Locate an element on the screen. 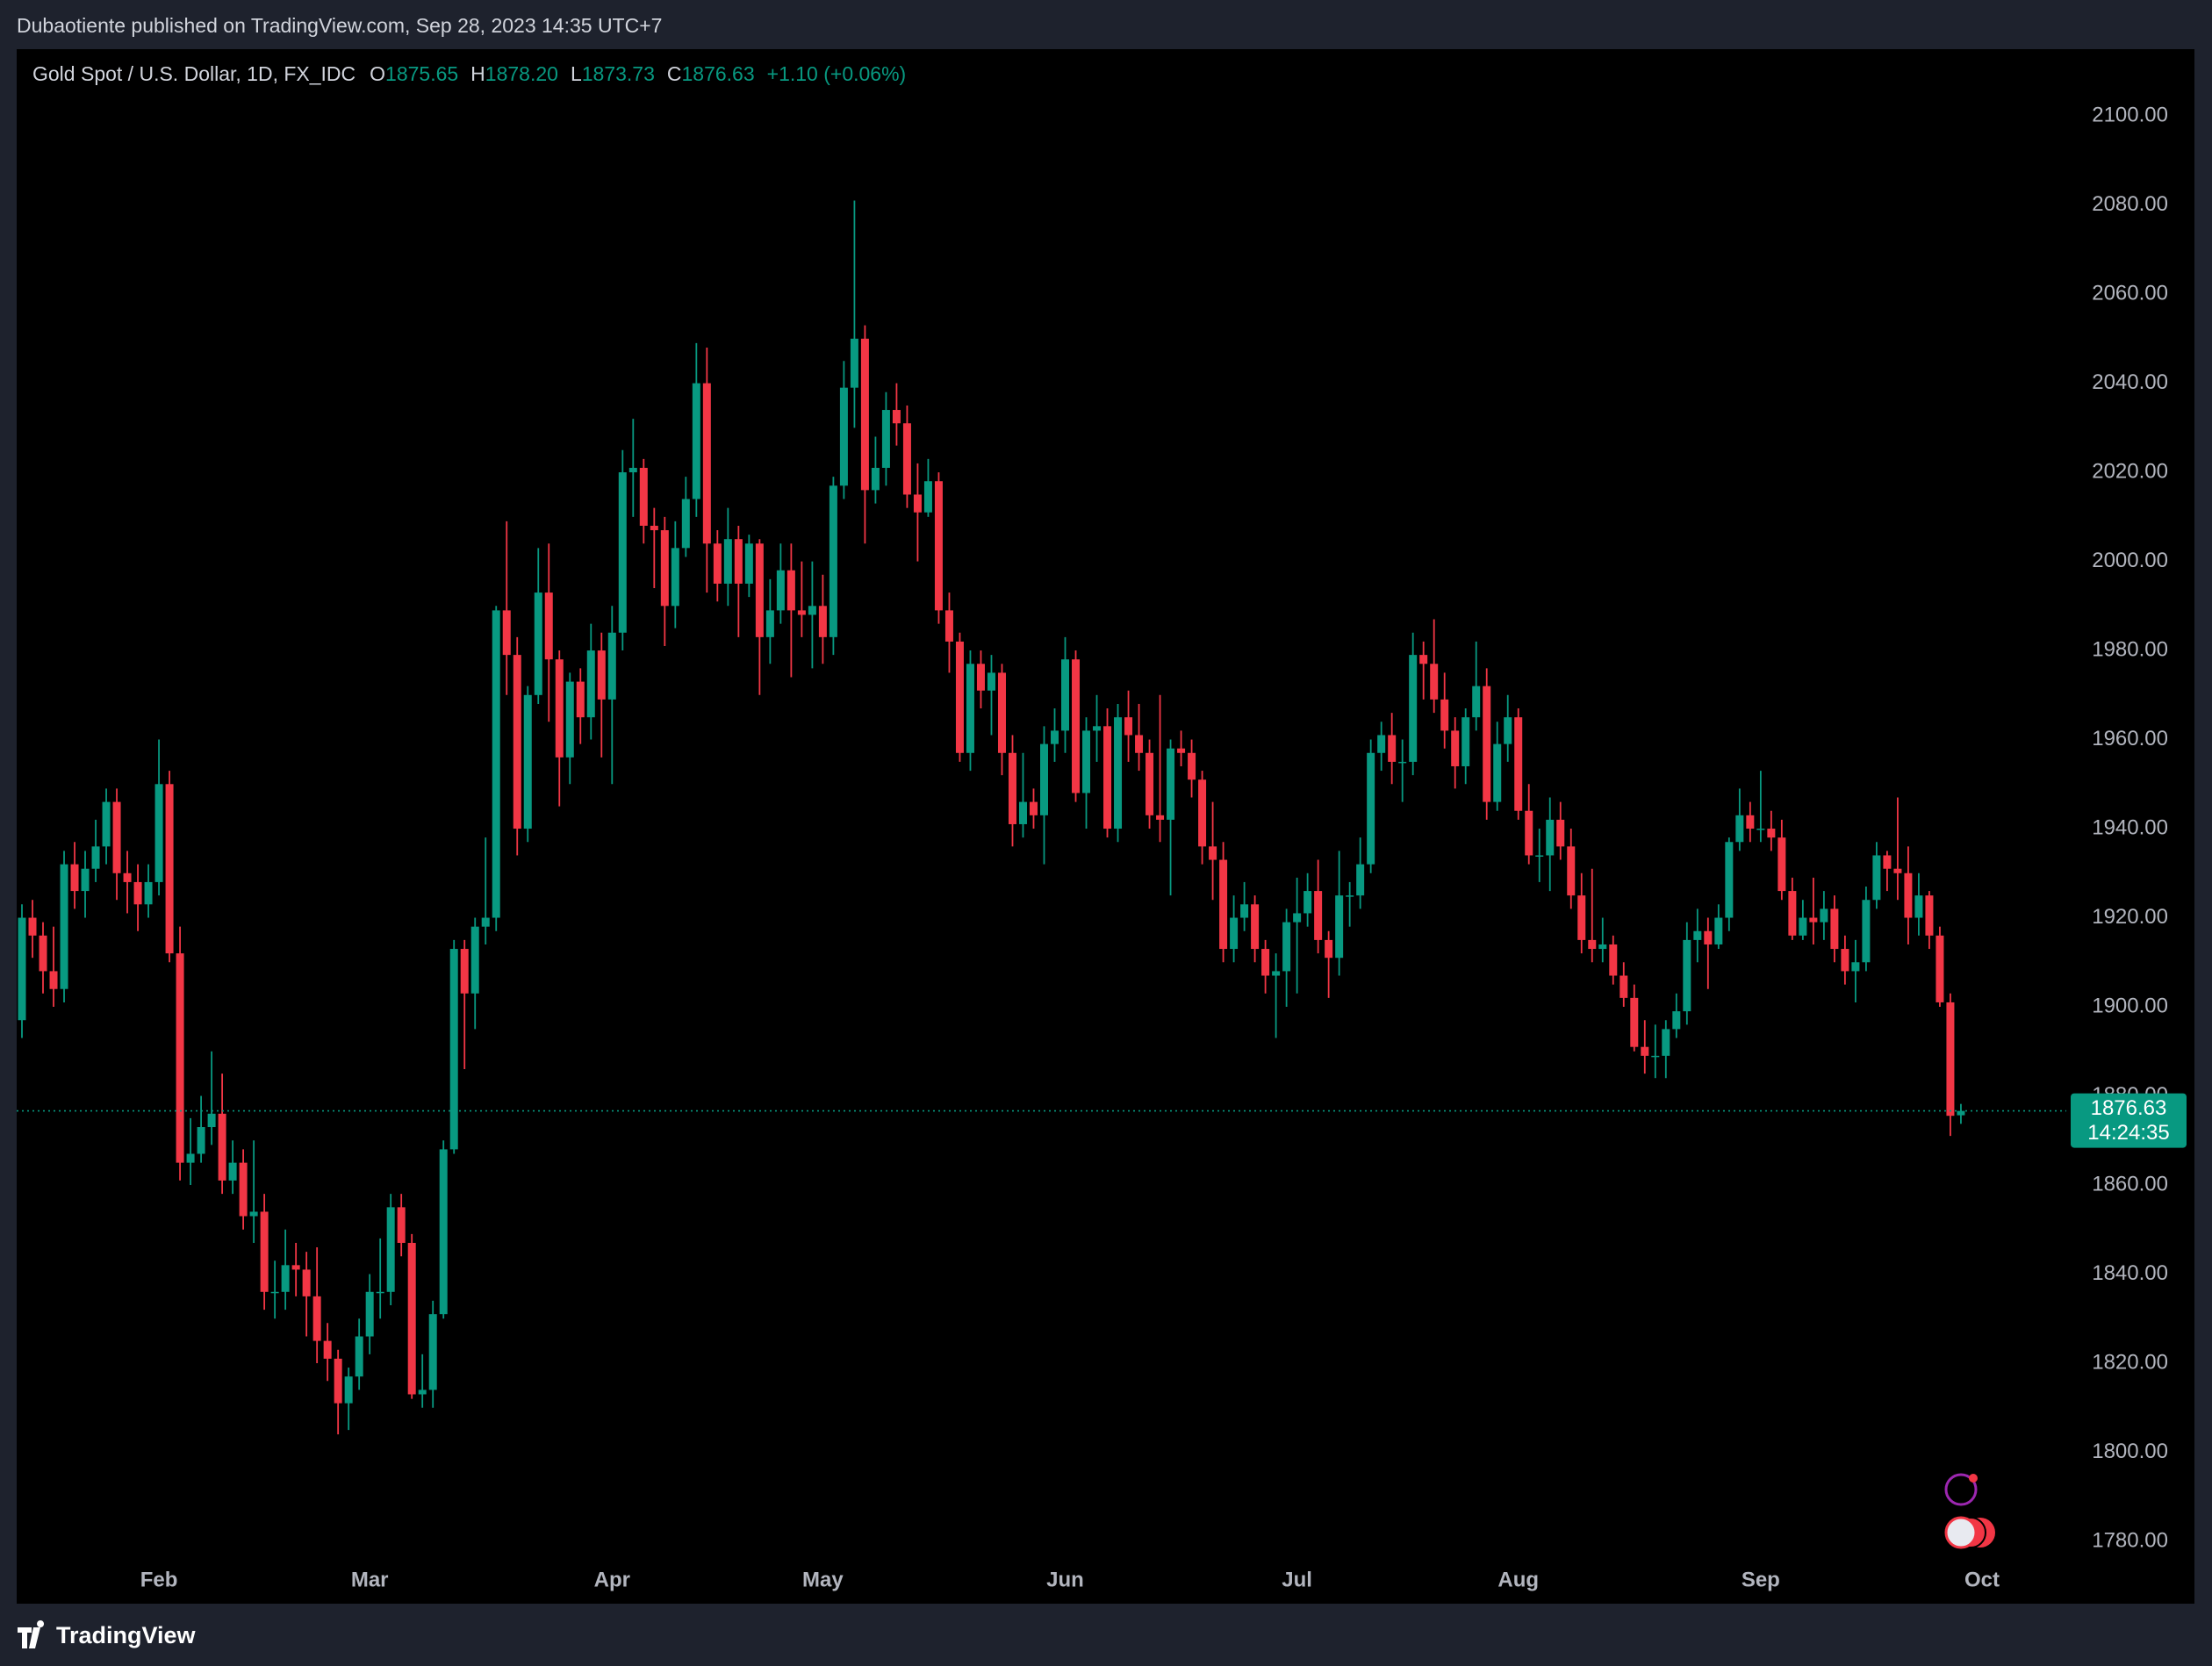 This screenshot has height=1666, width=2212. y-tick-label: 1980.00 is located at coordinates (2130, 649).